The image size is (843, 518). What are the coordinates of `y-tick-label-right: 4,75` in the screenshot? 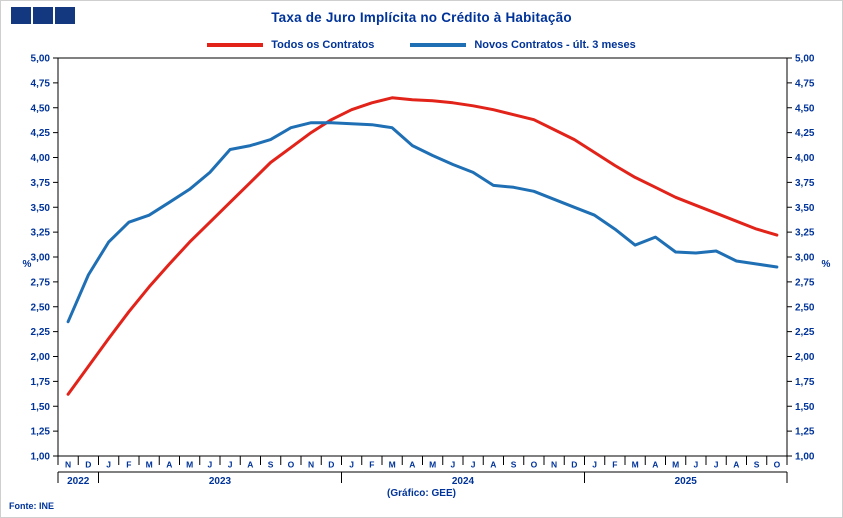 It's located at (805, 83).